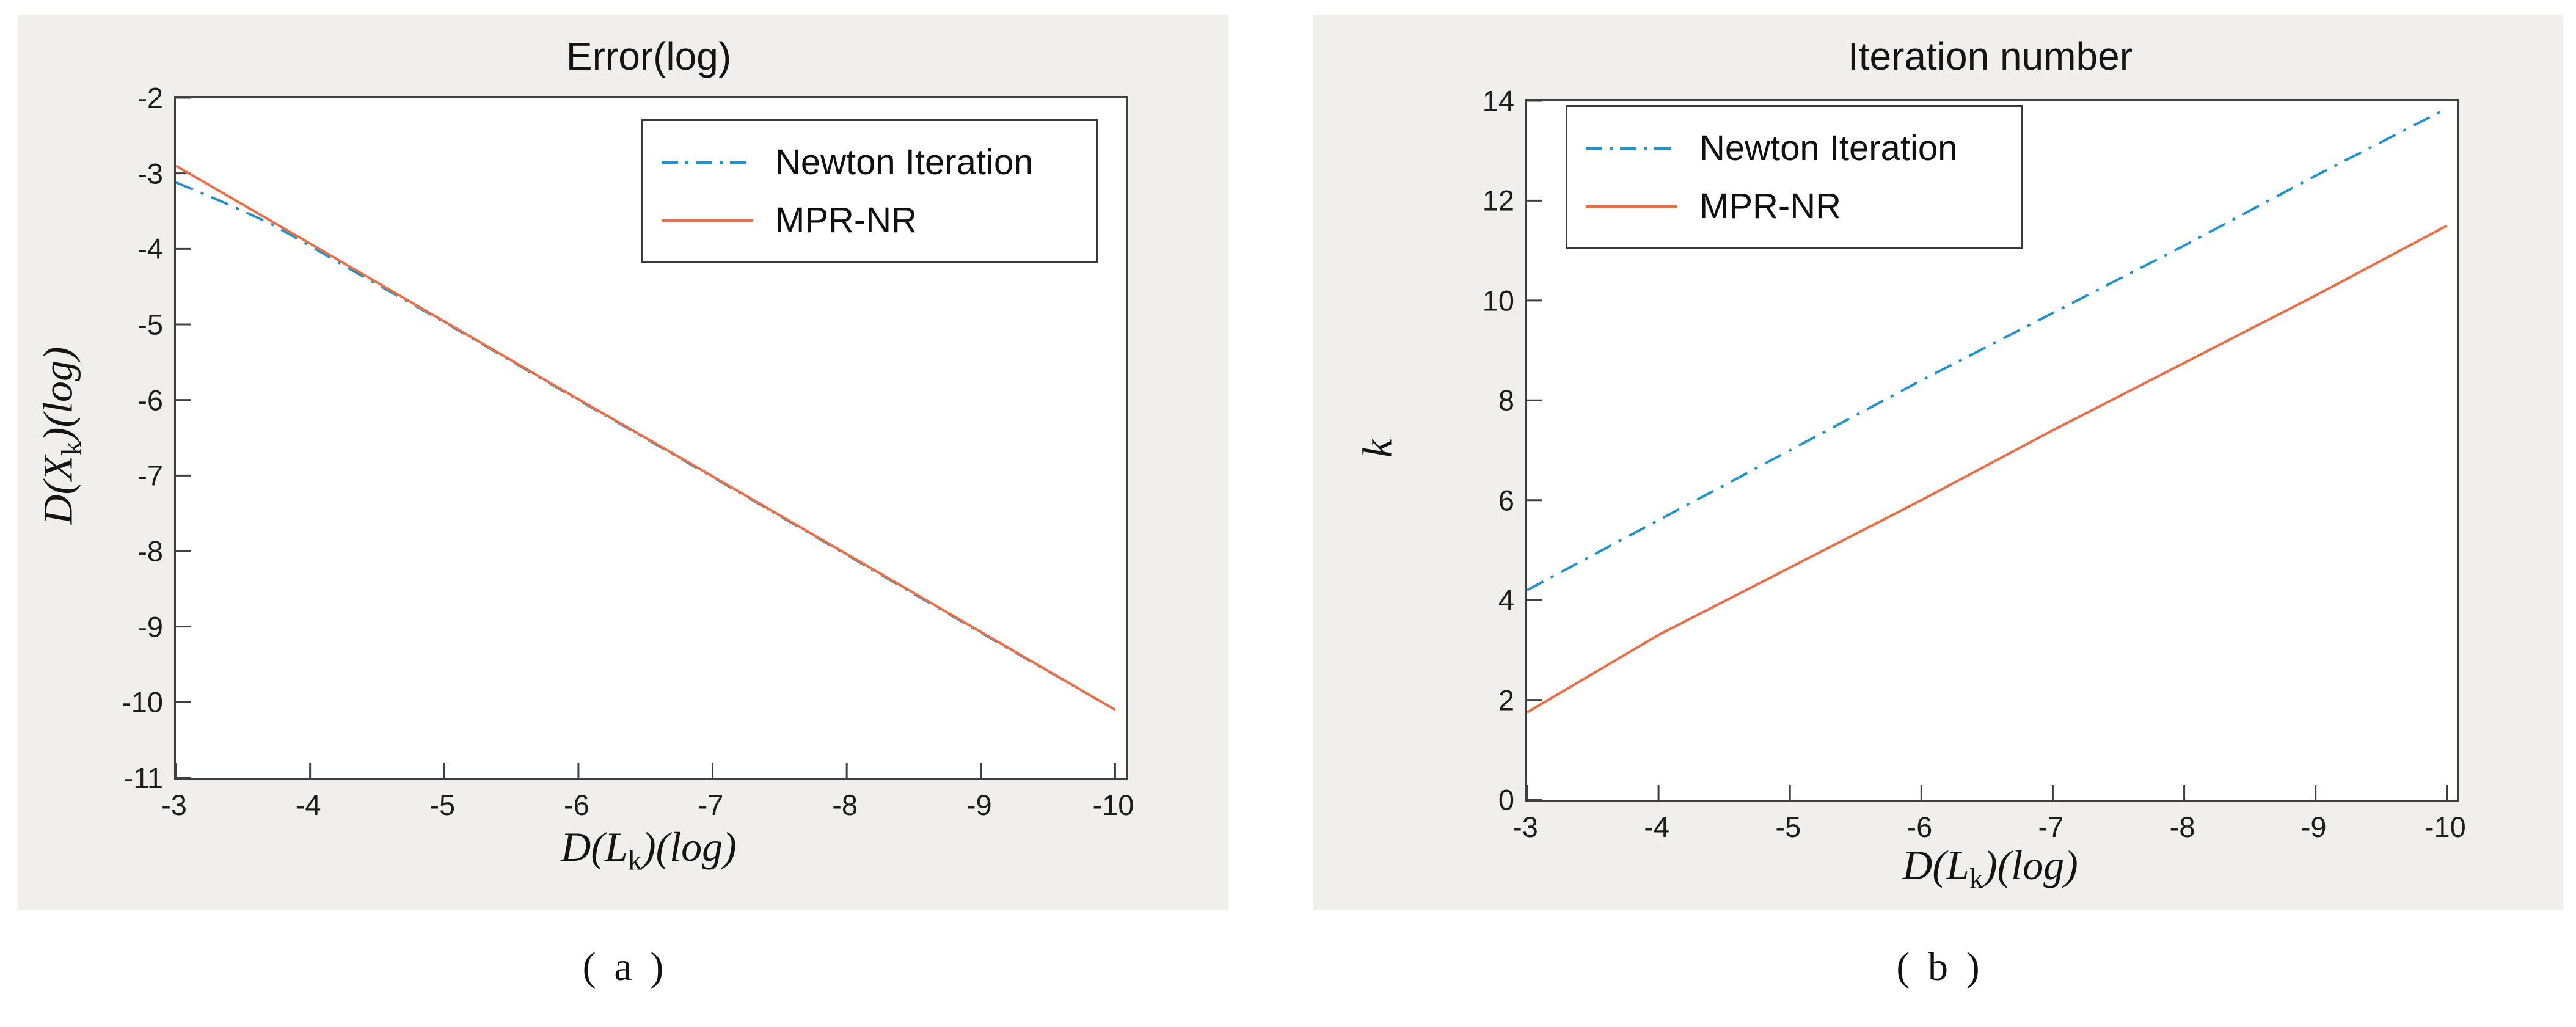 This screenshot has height=1027, width=2576. What do you see at coordinates (150, 173) in the screenshot?
I see `y-tick-label: -3` at bounding box center [150, 173].